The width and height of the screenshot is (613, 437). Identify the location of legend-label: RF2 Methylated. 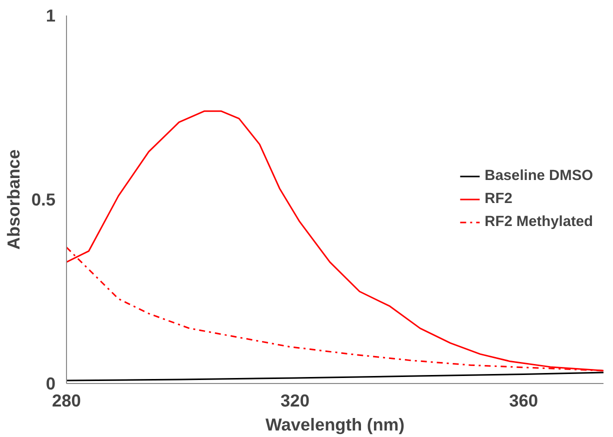
(538, 222).